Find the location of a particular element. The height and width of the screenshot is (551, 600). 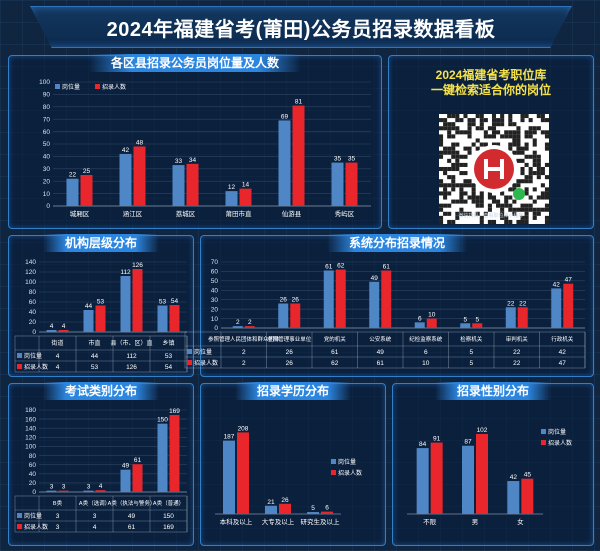

data-label: 21 is located at coordinates (271, 502).